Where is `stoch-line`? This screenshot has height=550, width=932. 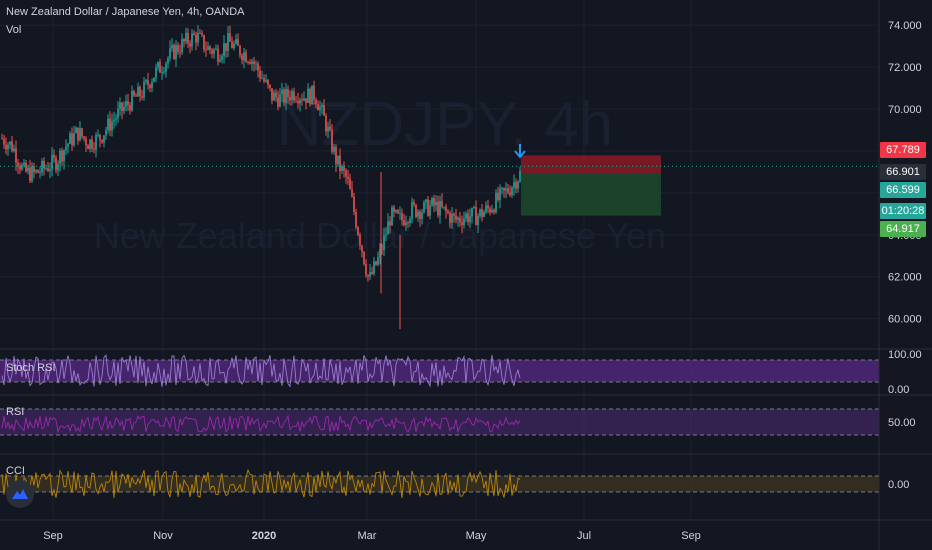
stoch-line is located at coordinates (261, 371).